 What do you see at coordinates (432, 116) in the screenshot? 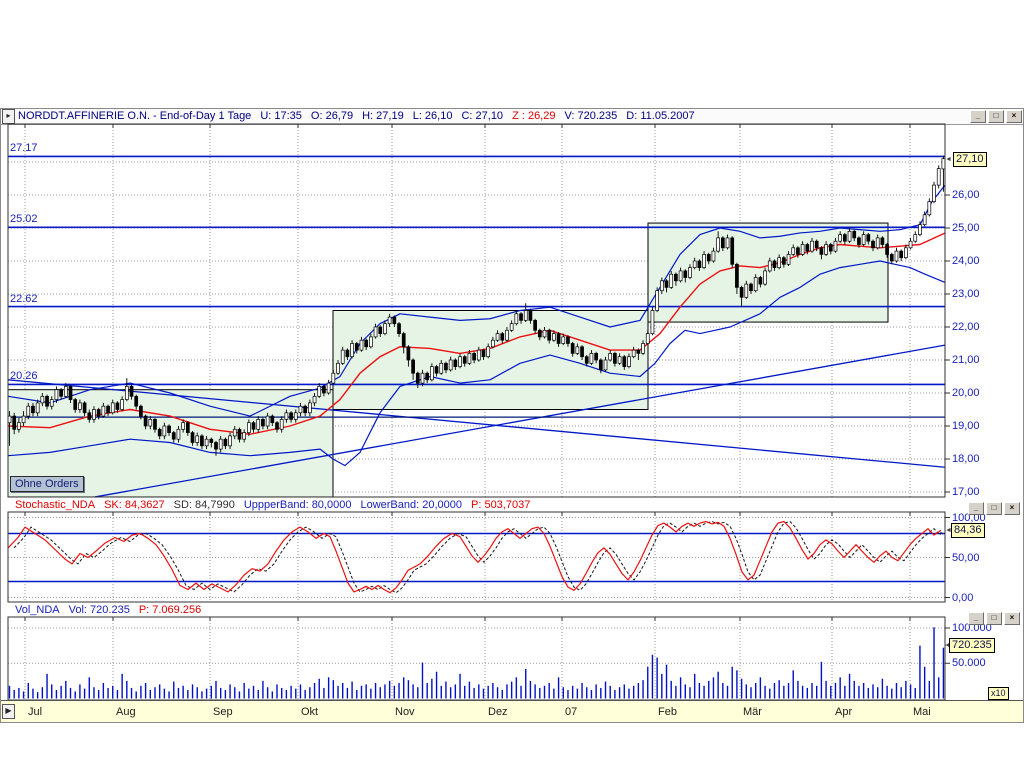
I see `title-segment: L: 26,10` at bounding box center [432, 116].